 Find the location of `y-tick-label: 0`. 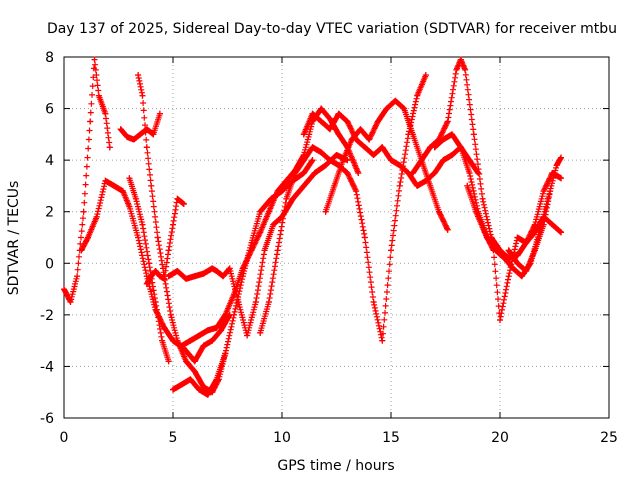

y-tick-label: 0 is located at coordinates (49, 264).